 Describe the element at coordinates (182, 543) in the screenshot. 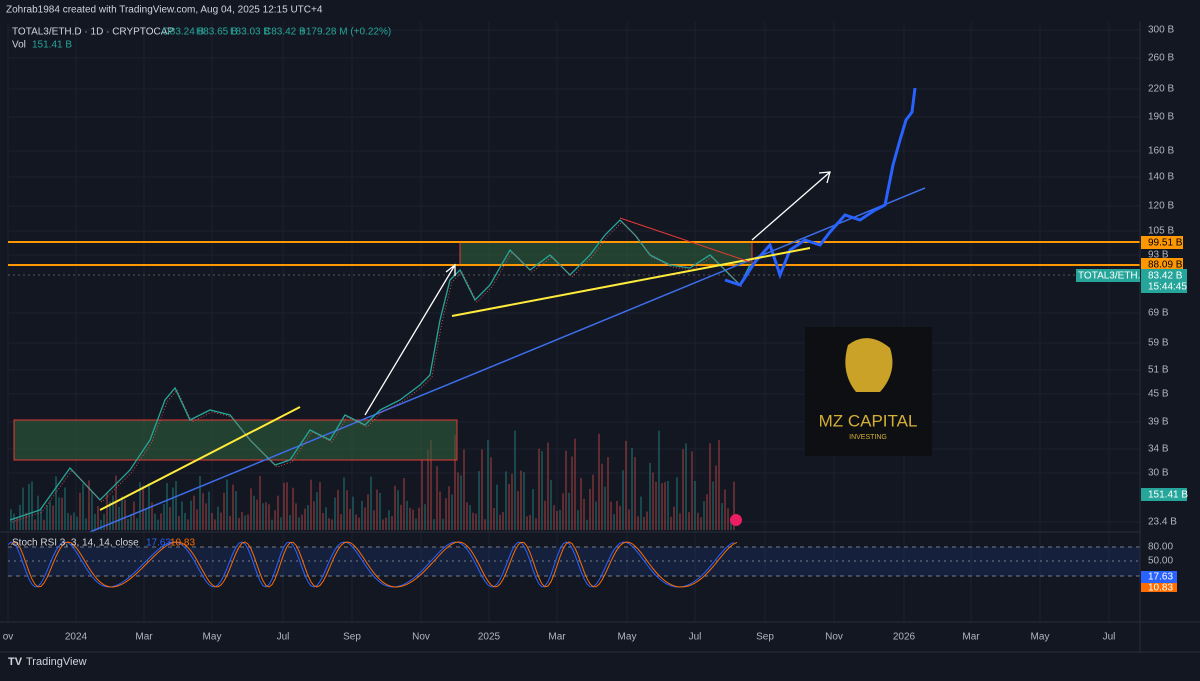

I see `stoch-d: 10.83` at that location.